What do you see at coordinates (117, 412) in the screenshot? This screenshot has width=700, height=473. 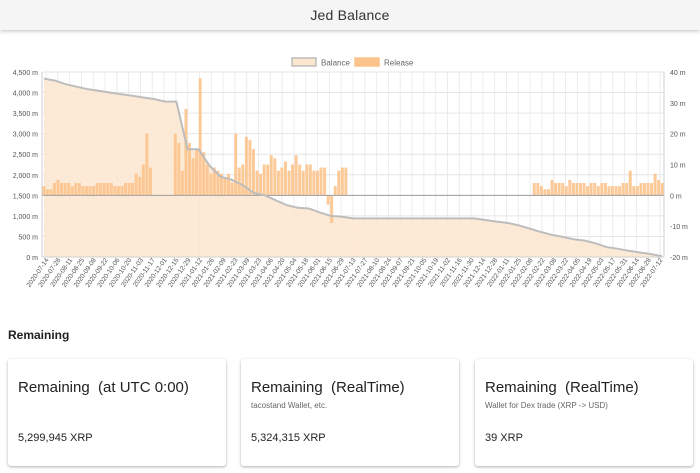 I see `remaining-card-utc: Remaining (at UTC 0:00) 5,299,945 XRP` at bounding box center [117, 412].